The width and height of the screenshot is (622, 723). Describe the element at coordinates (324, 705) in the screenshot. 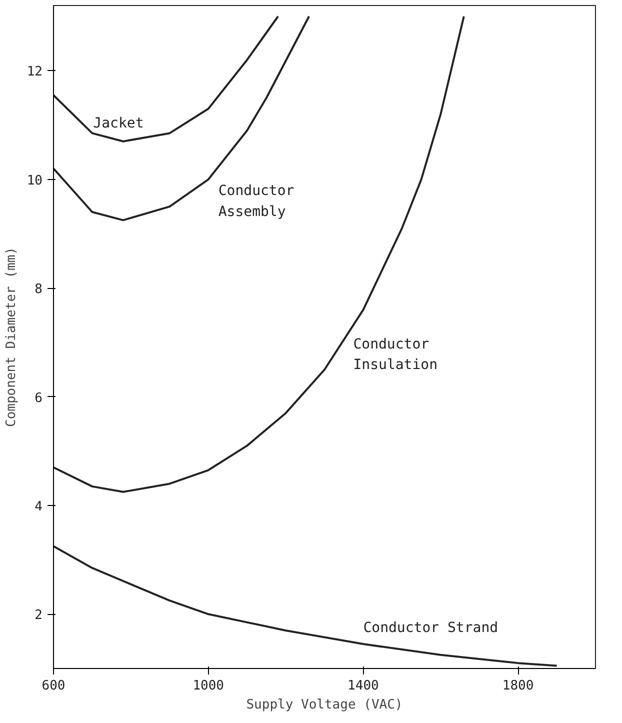

I see `x-axis-title: Supply Voltage (VAC)` at that location.